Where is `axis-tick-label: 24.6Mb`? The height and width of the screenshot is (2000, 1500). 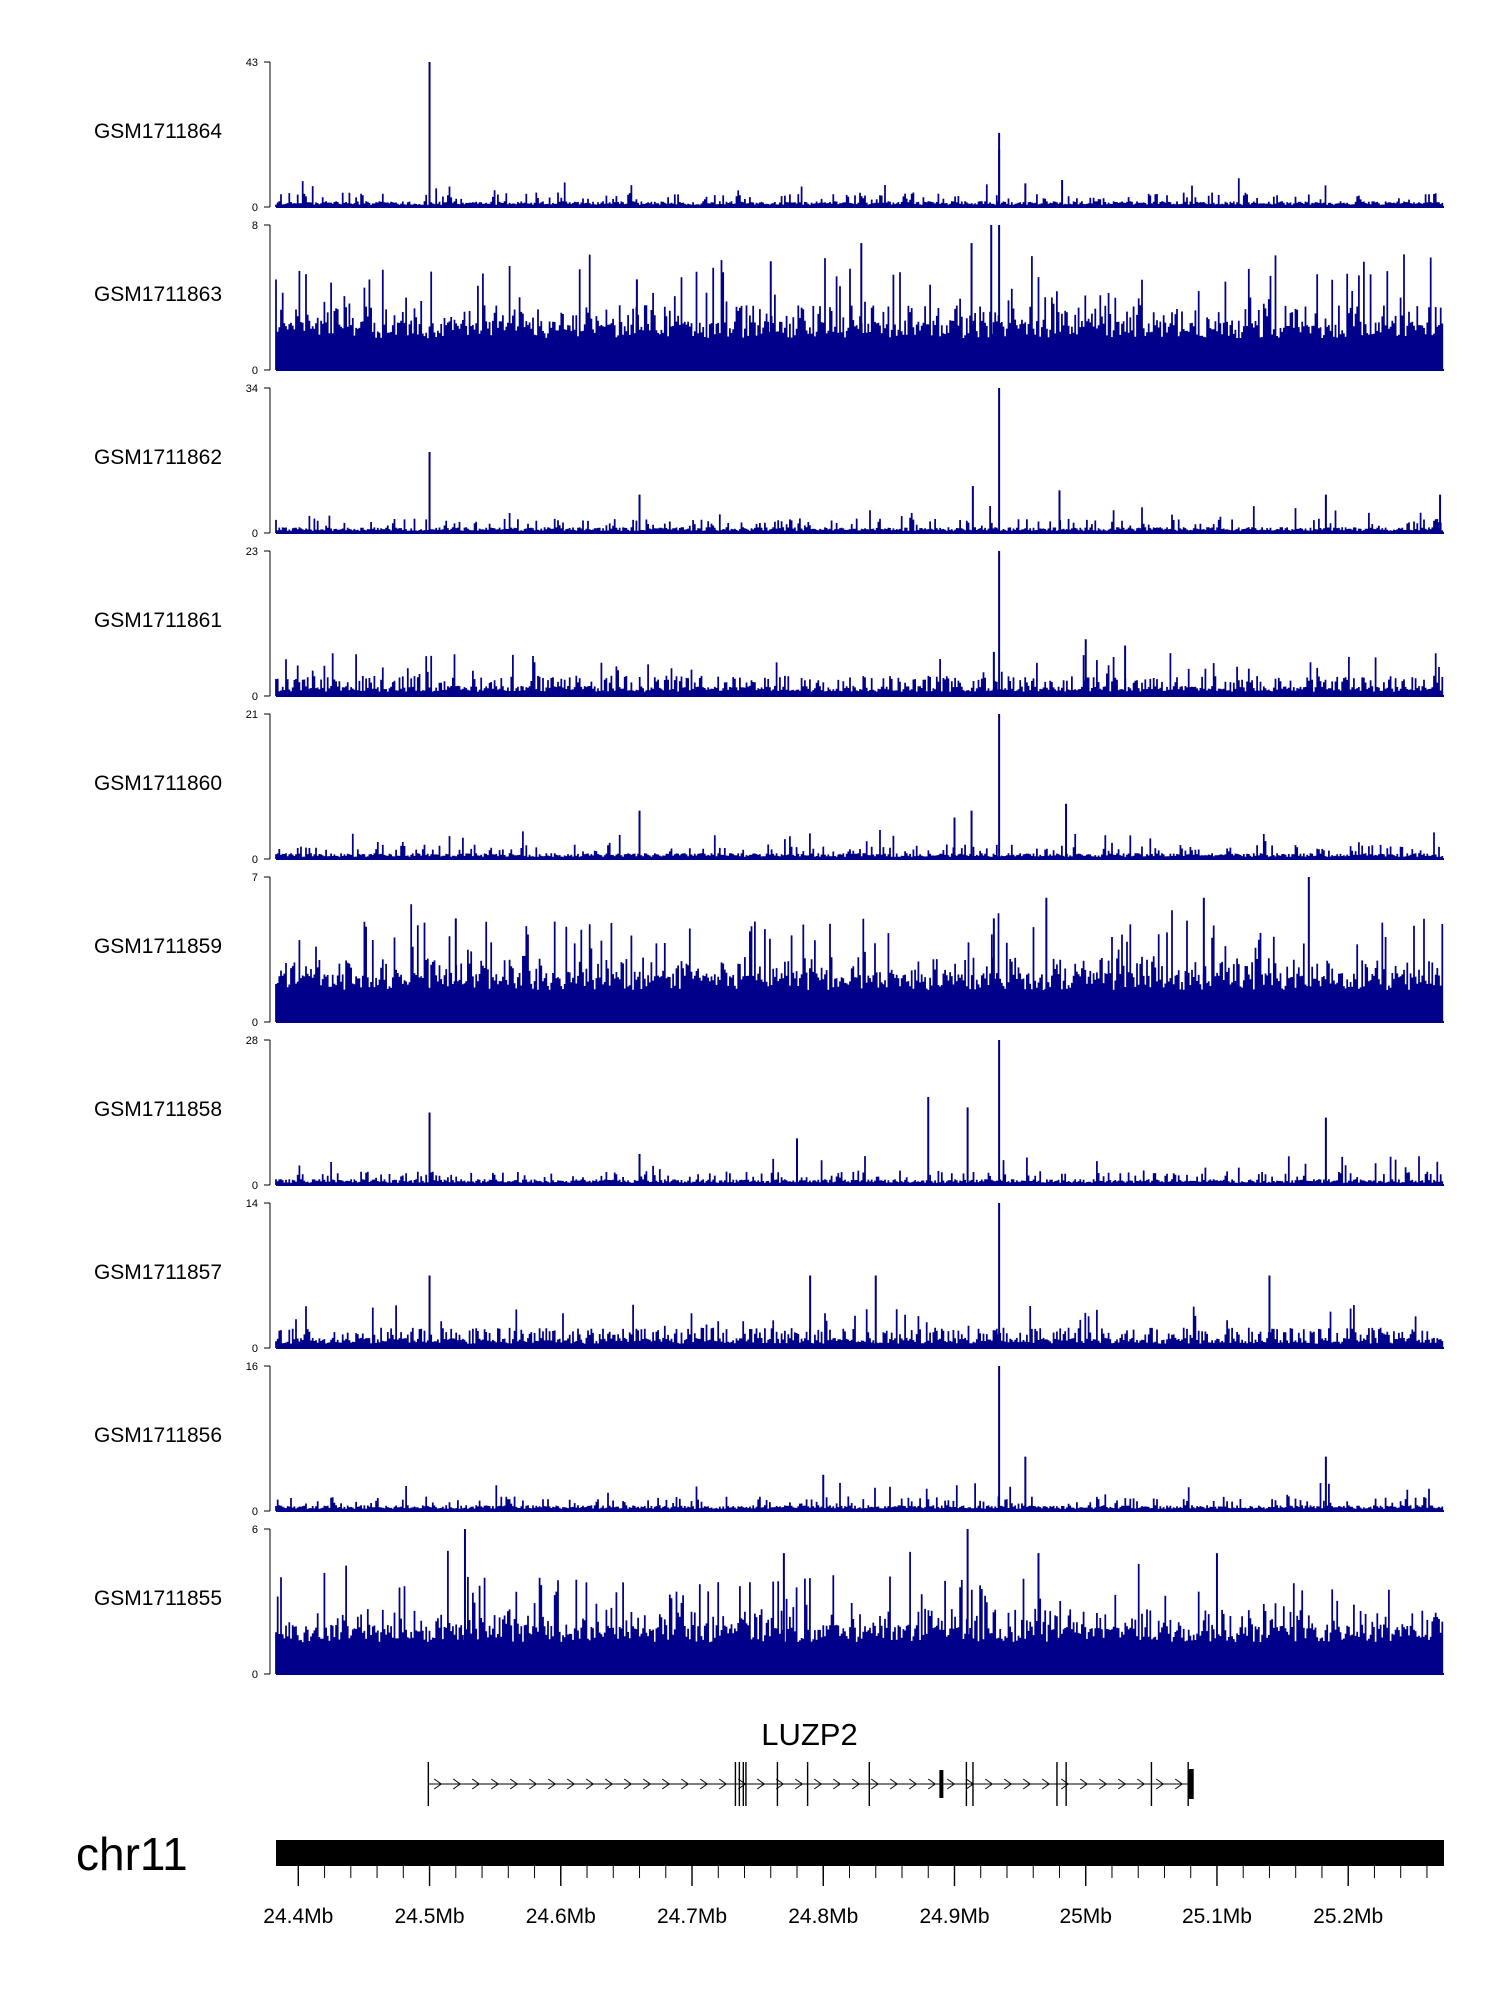
axis-tick-label: 24.6Mb is located at coordinates (561, 1916).